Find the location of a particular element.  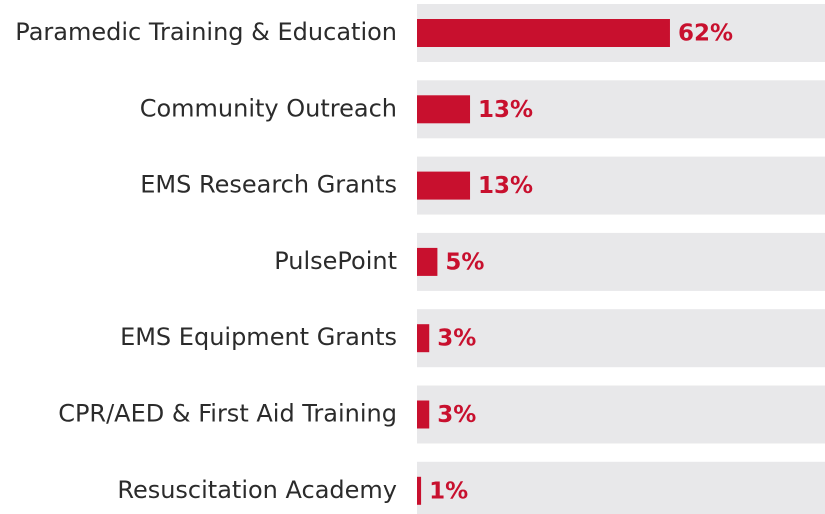

category-label: PulsePoint is located at coordinates (335, 261).